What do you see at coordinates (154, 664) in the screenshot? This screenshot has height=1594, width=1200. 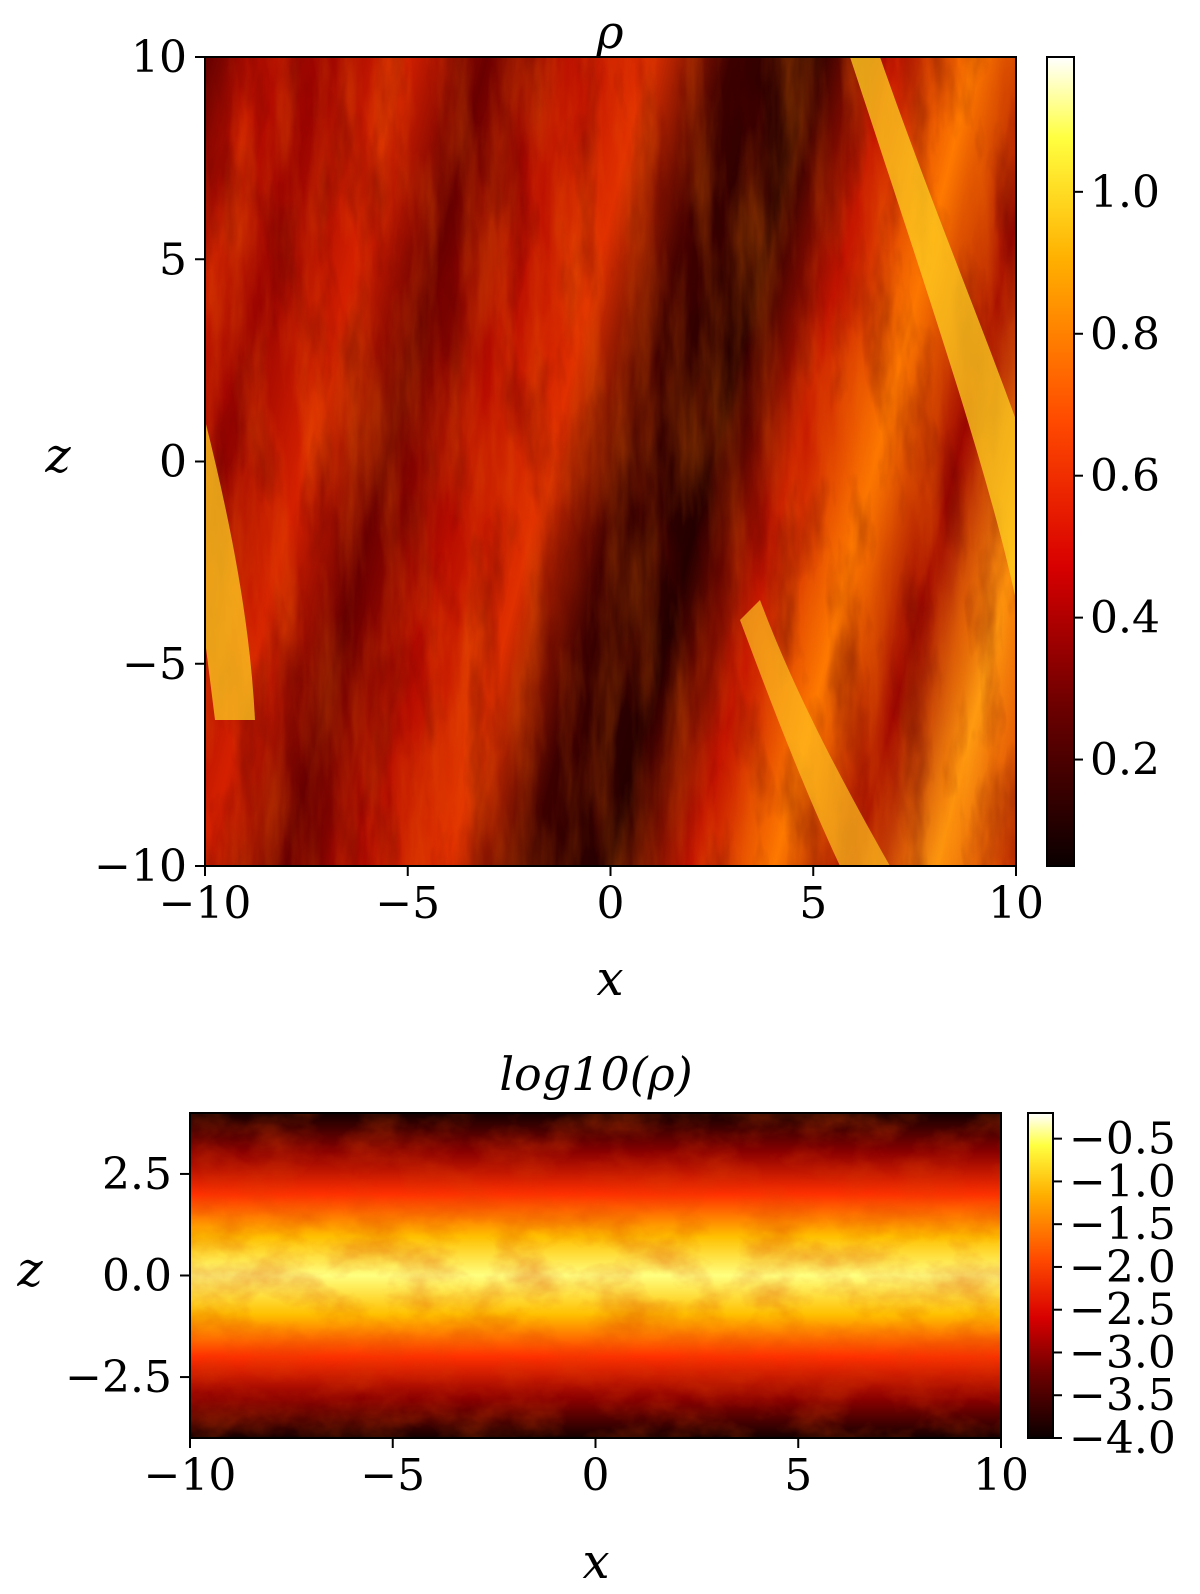 I see `top-y-tick-label: −5` at bounding box center [154, 664].